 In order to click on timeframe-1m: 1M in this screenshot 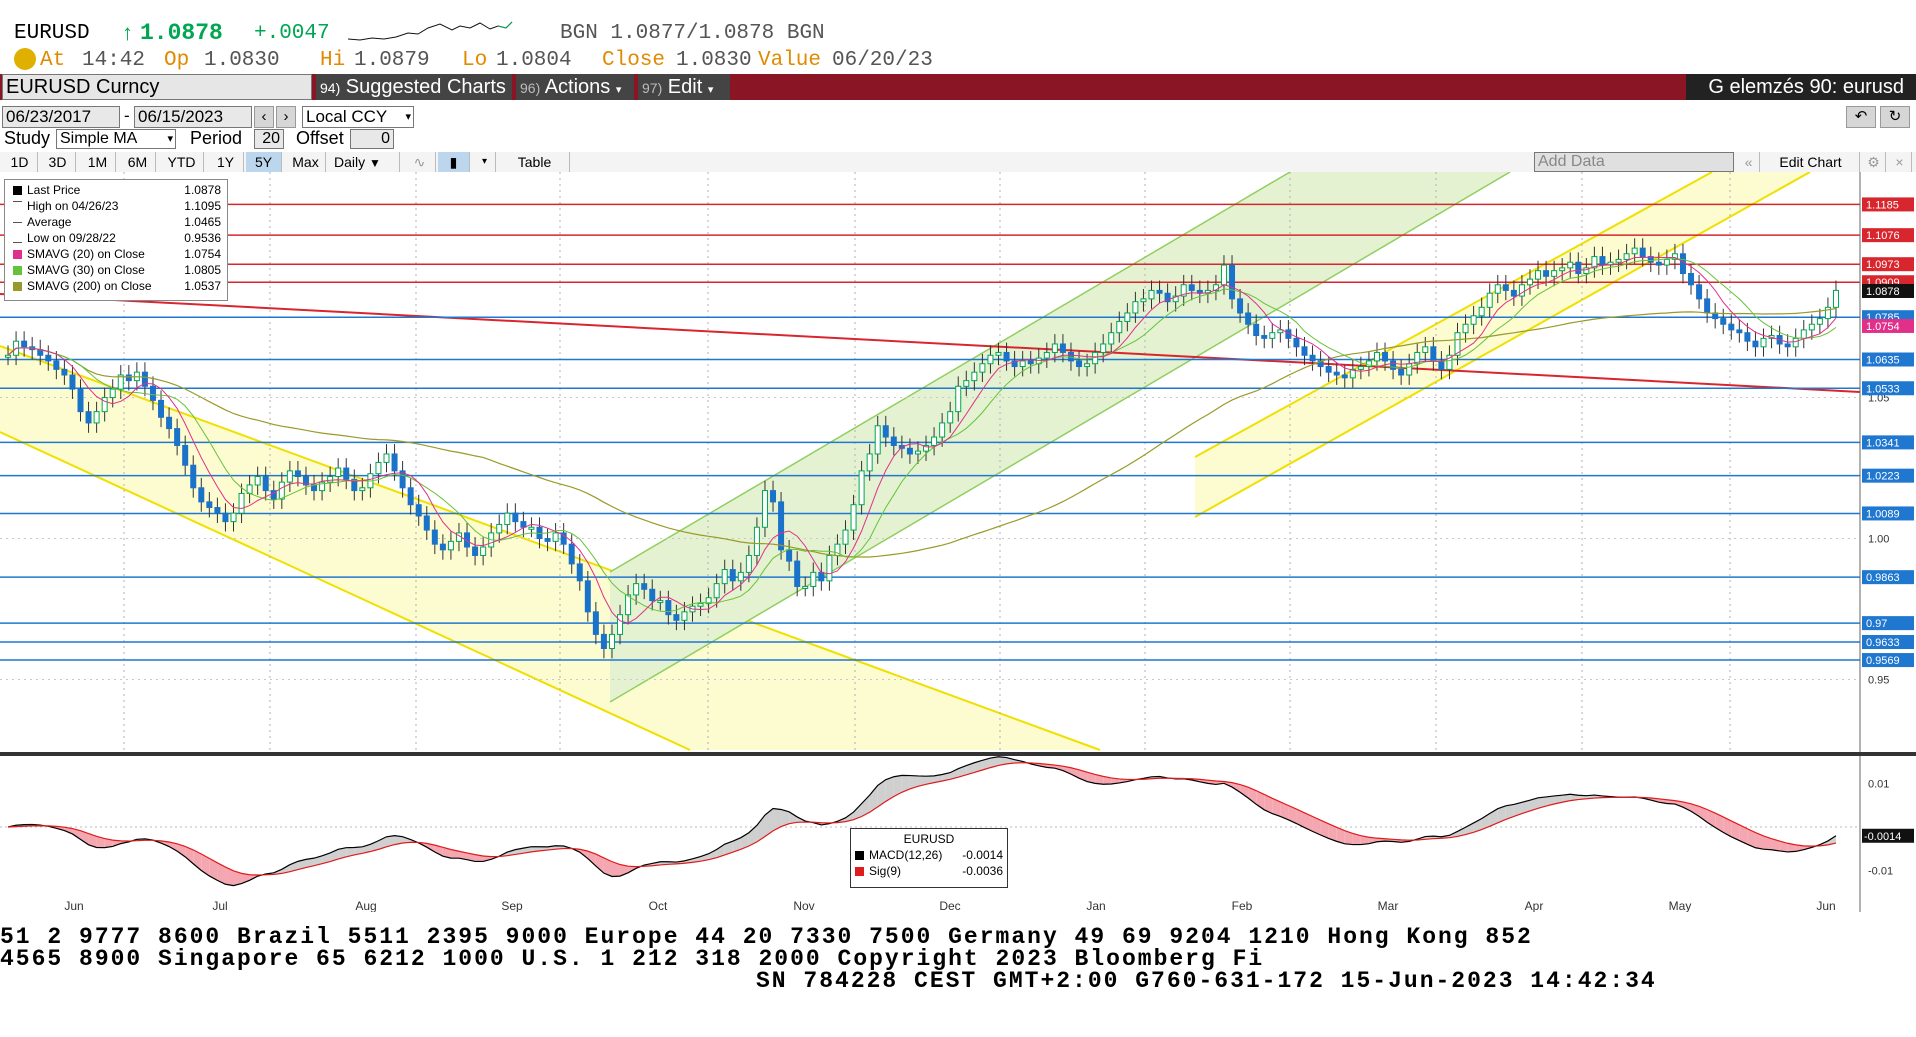, I will do `click(98, 162)`.